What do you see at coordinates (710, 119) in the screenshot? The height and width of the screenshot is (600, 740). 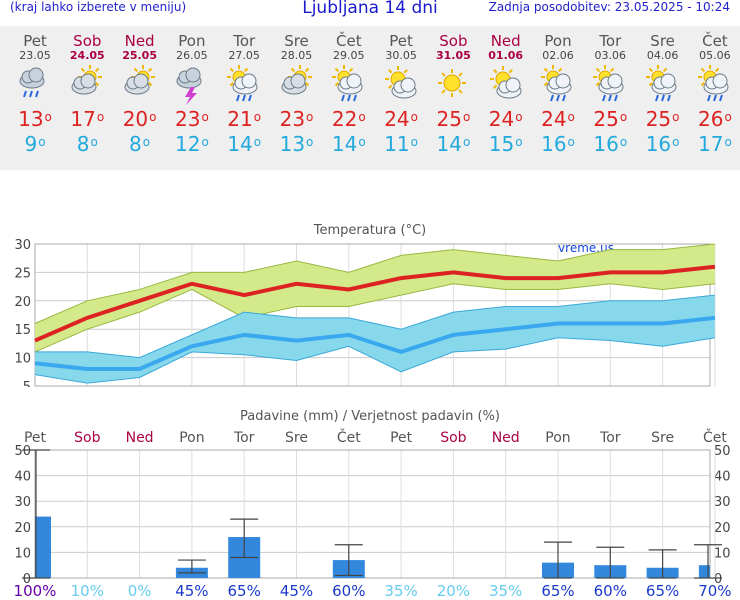 I see `max-temp-value: 26` at bounding box center [710, 119].